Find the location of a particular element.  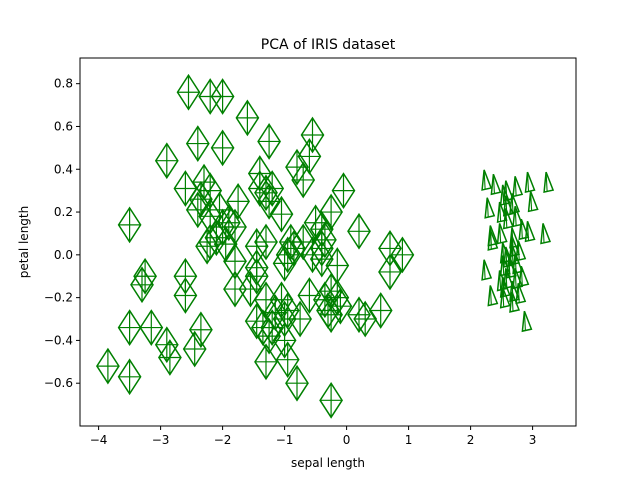

y-tick-label: −0.2 is located at coordinates (58, 298).